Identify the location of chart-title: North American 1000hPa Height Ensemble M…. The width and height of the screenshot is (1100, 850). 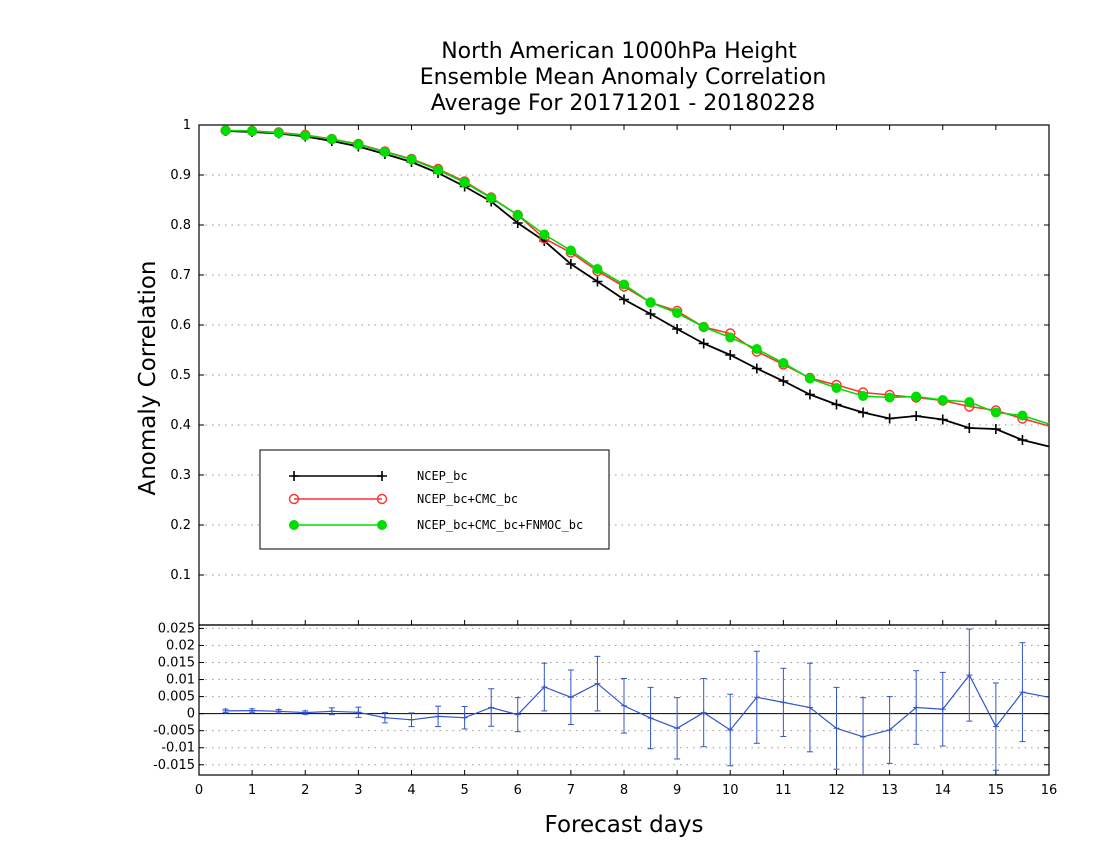
(623, 77).